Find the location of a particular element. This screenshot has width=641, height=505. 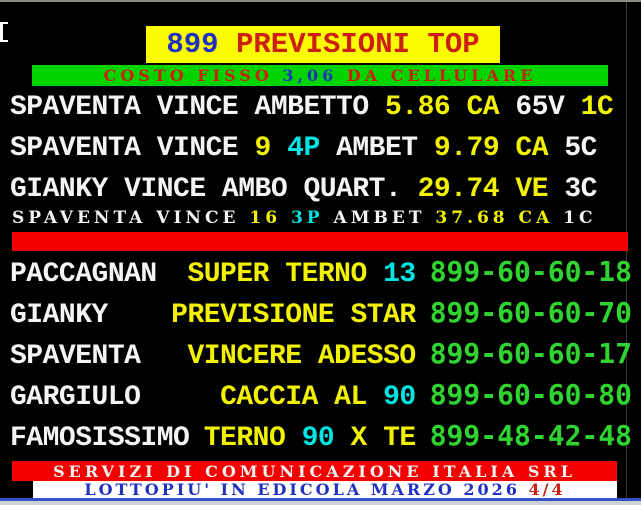

text-segment: 3P is located at coordinates (312, 218).